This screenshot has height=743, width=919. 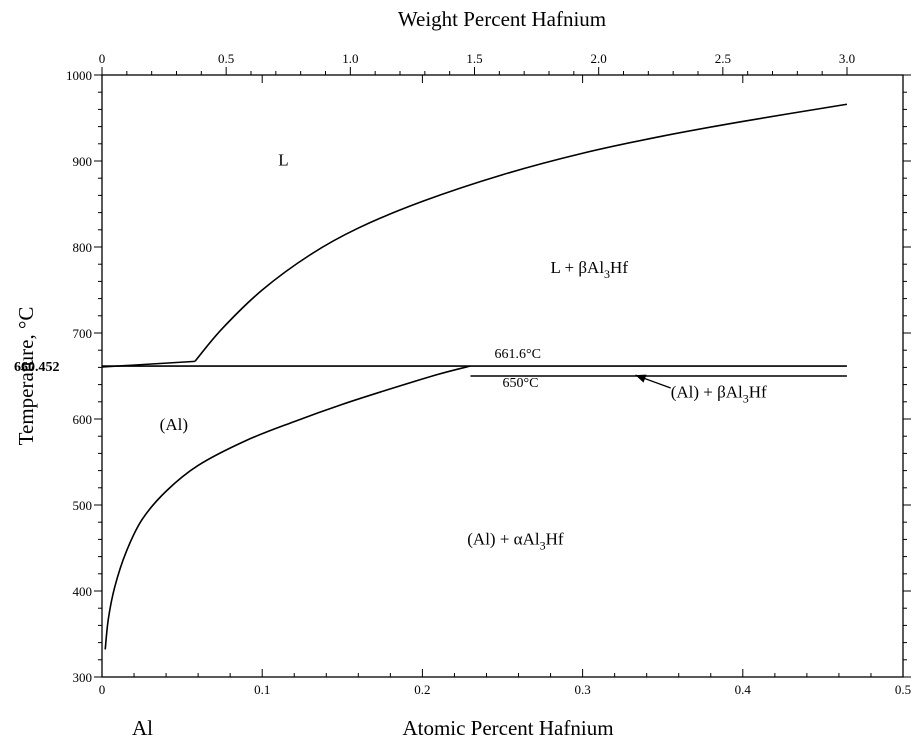 What do you see at coordinates (226, 58) in the screenshot?
I see `x2-tick-label: 0.5` at bounding box center [226, 58].